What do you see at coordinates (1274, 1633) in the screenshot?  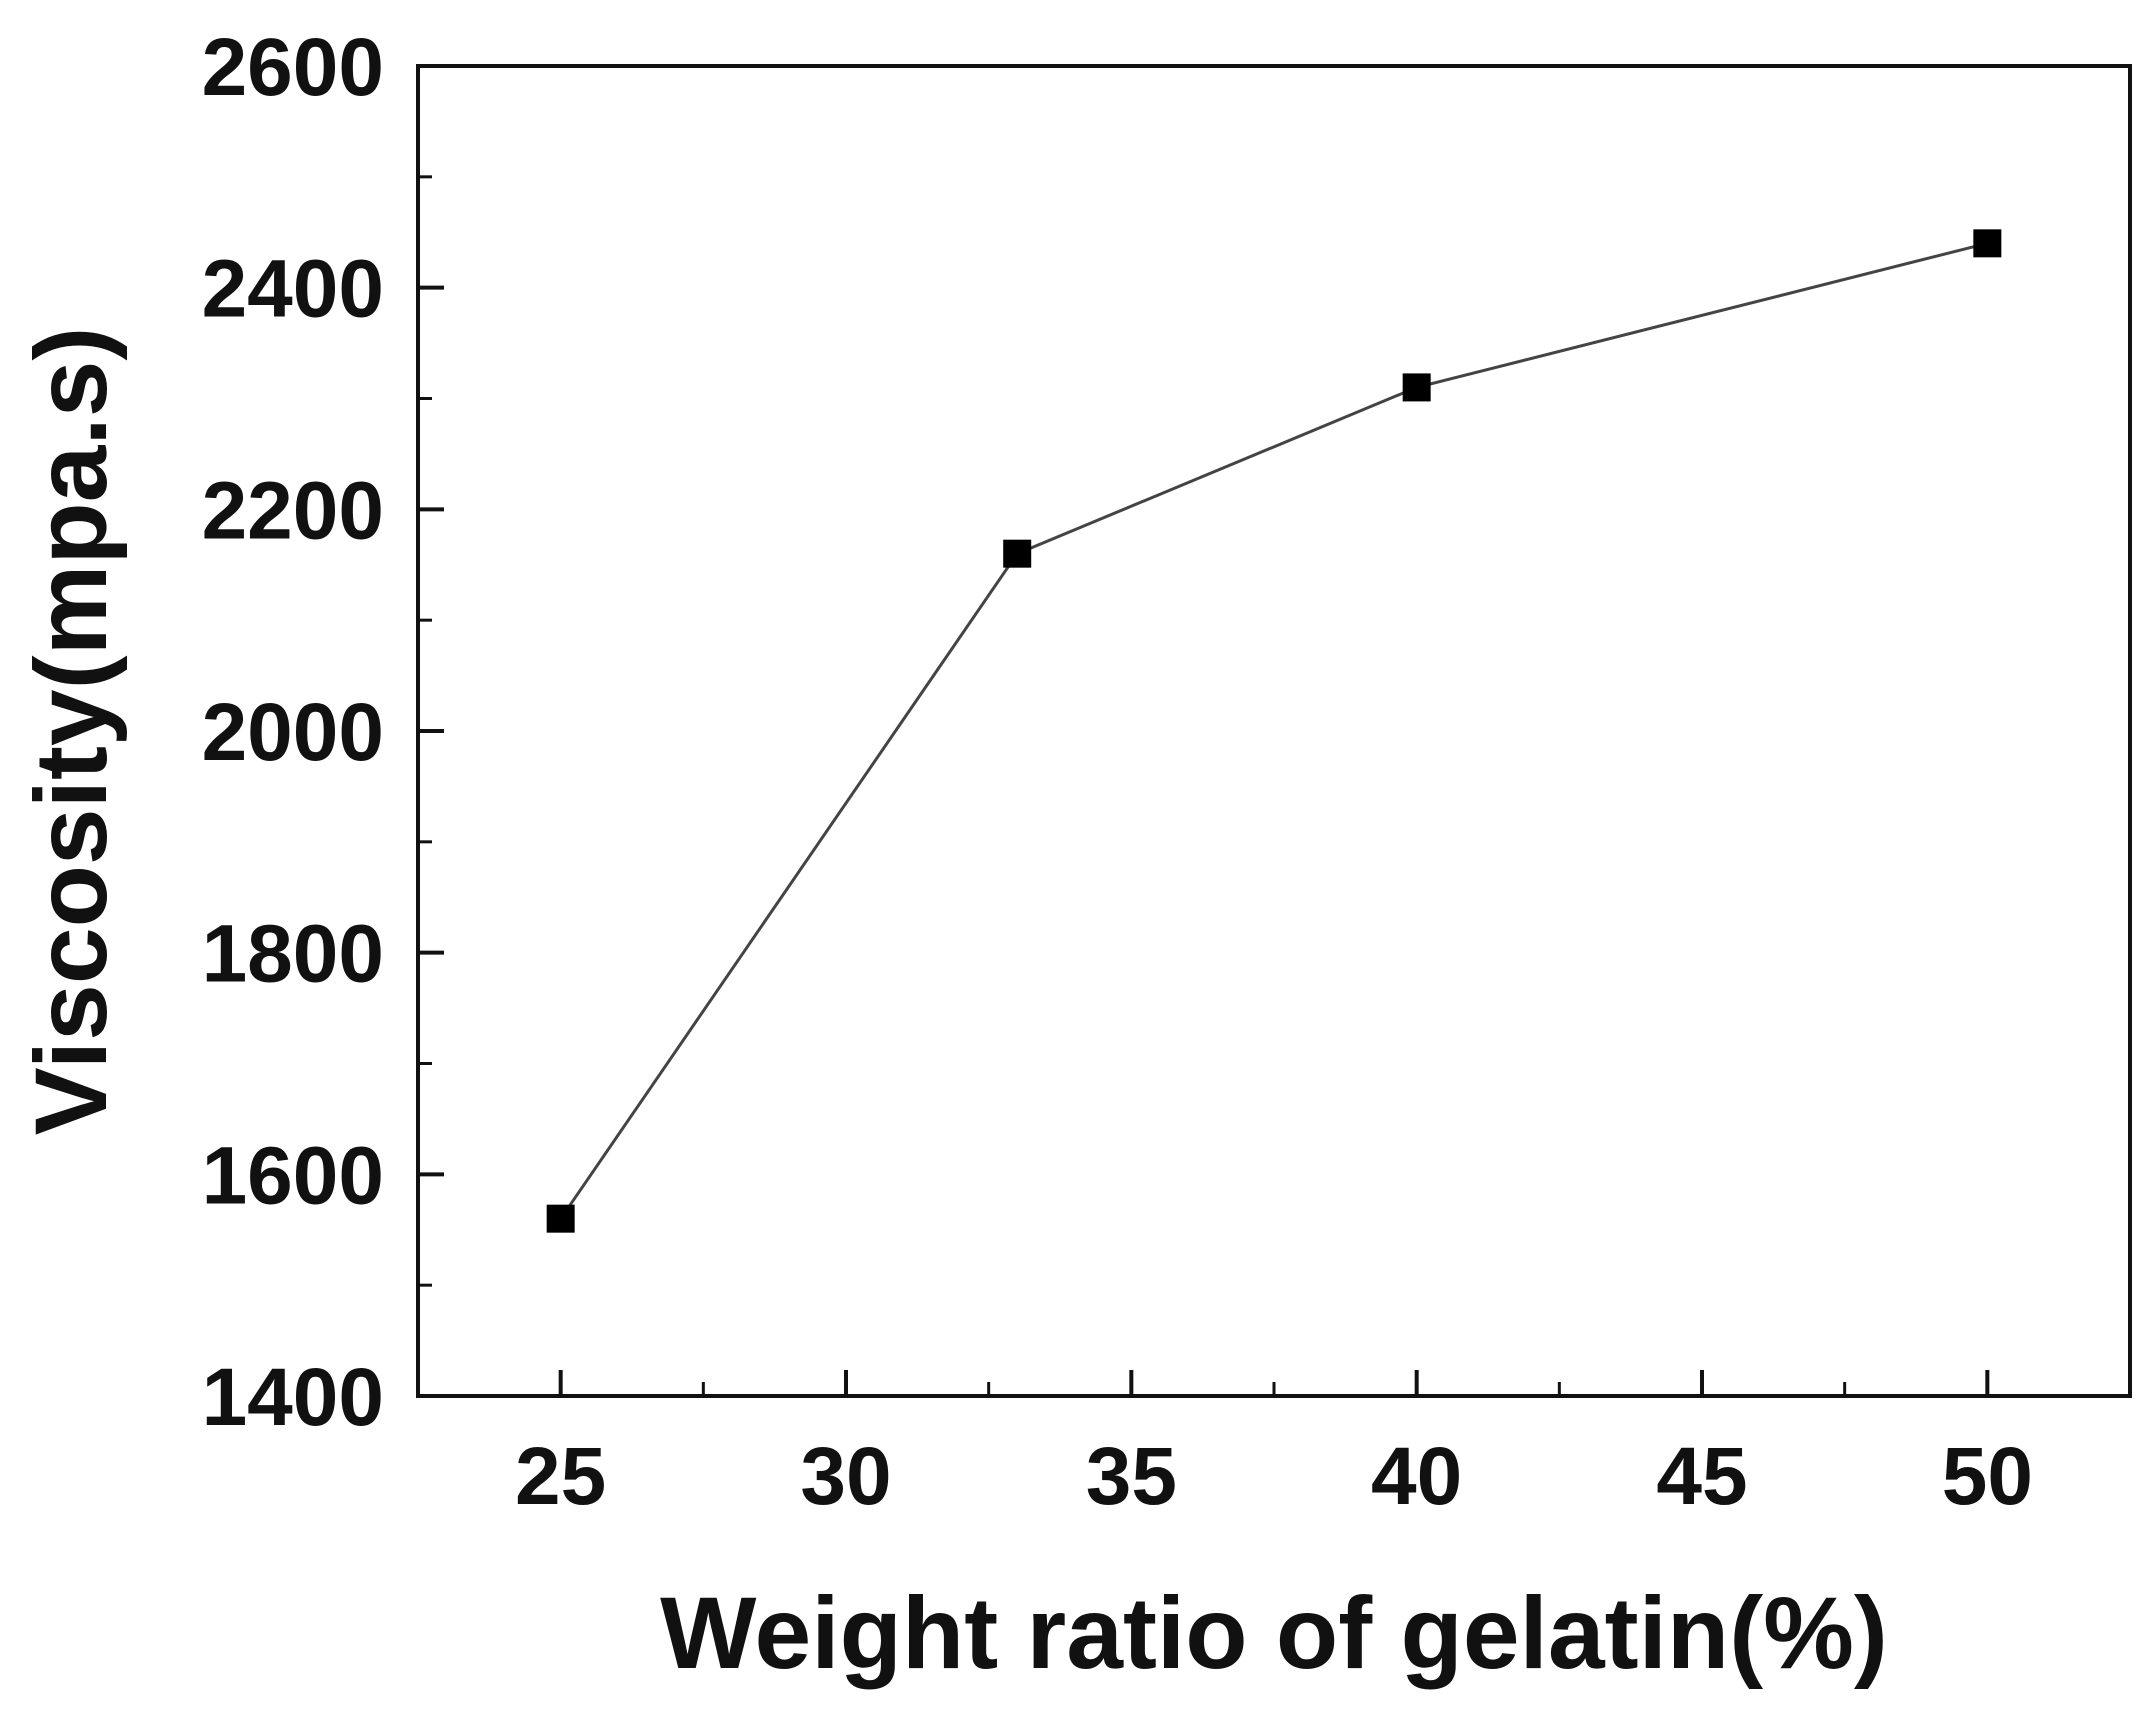 I see `x-axis-title: Weight ratio of gelatin(%)` at bounding box center [1274, 1633].